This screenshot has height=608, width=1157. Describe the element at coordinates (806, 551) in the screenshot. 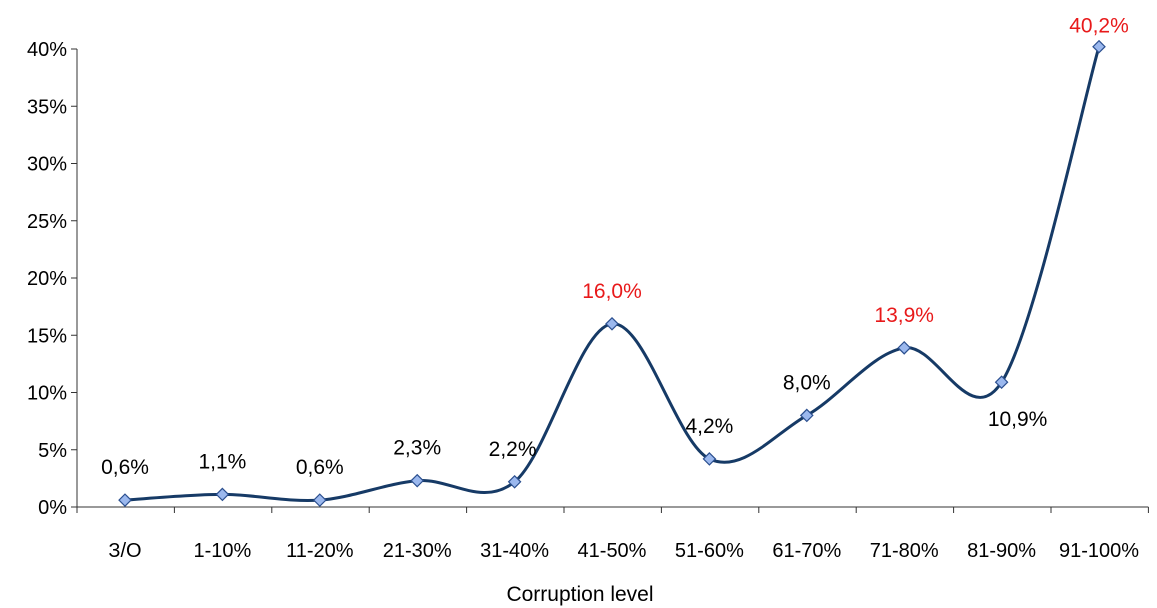

I see `x-tick-label: 61-70%` at that location.